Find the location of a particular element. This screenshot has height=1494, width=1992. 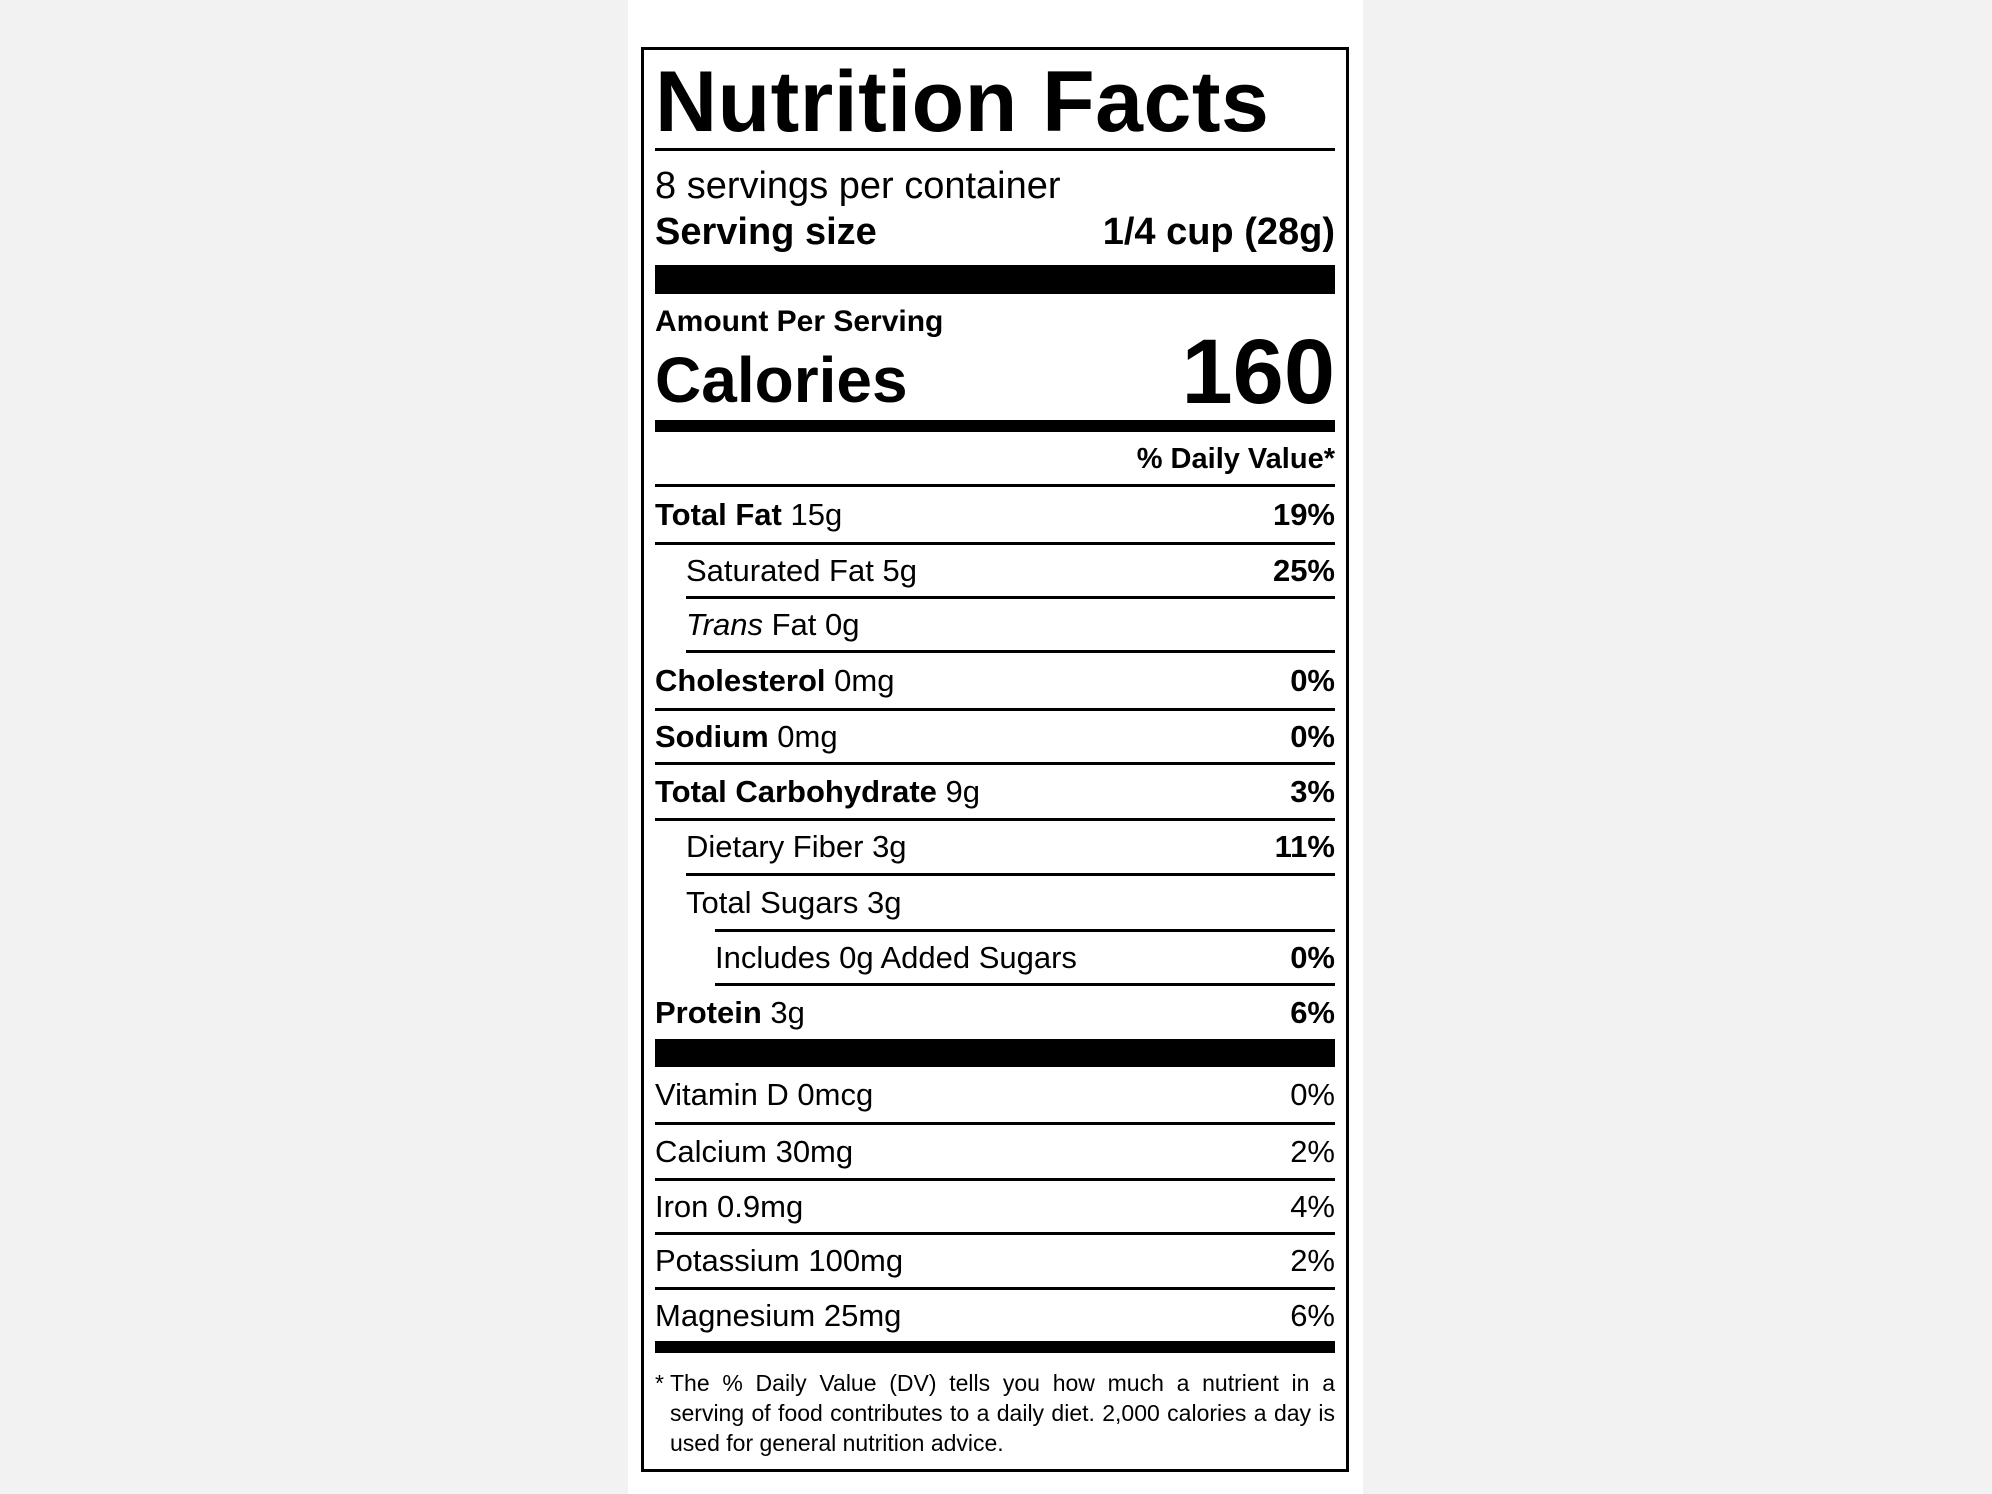

nutrient-row-sodium: Sodium 0mg 0% is located at coordinates (995, 738).